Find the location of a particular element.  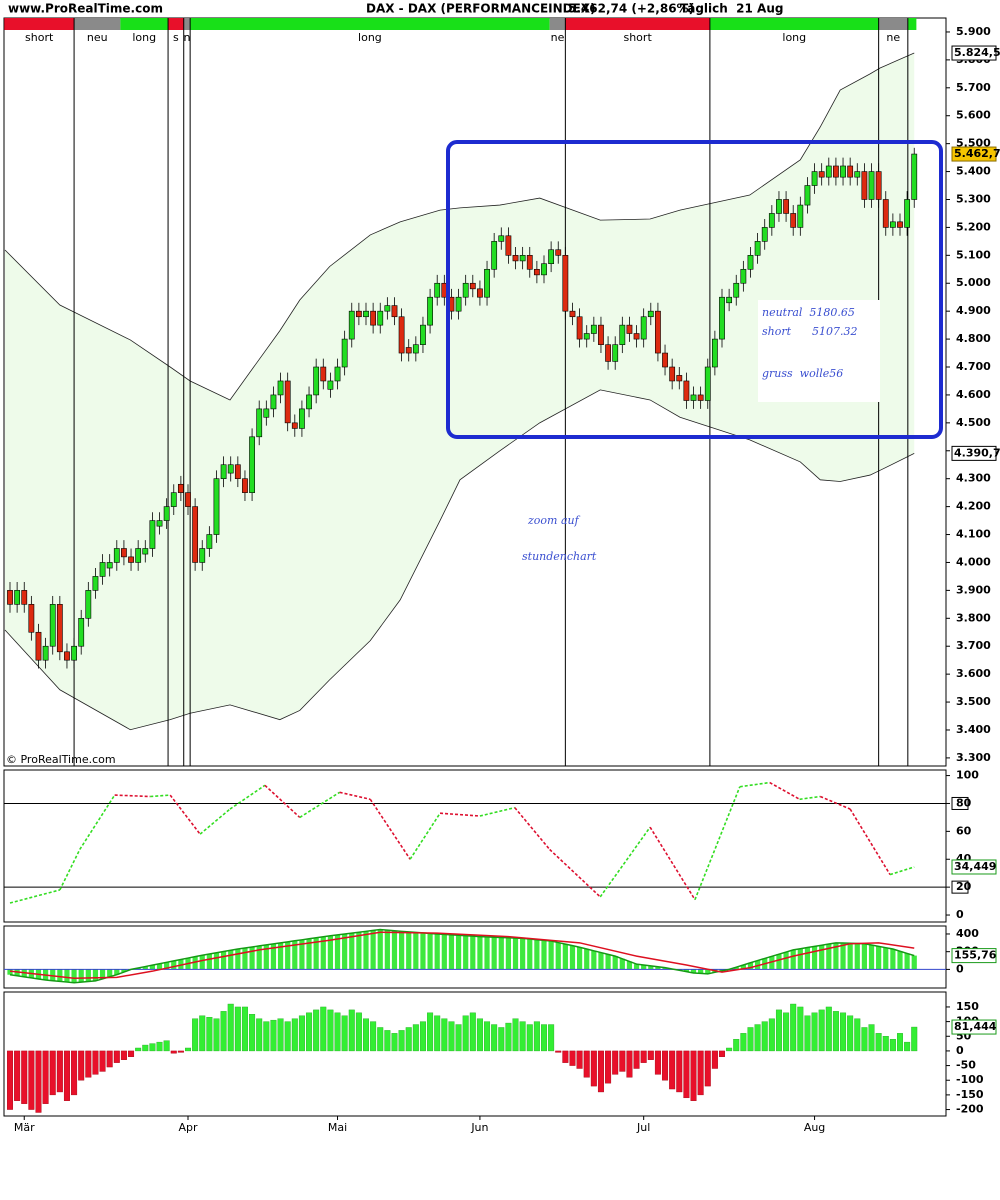

y-tick-label: 60 is located at coordinates (964, 830).